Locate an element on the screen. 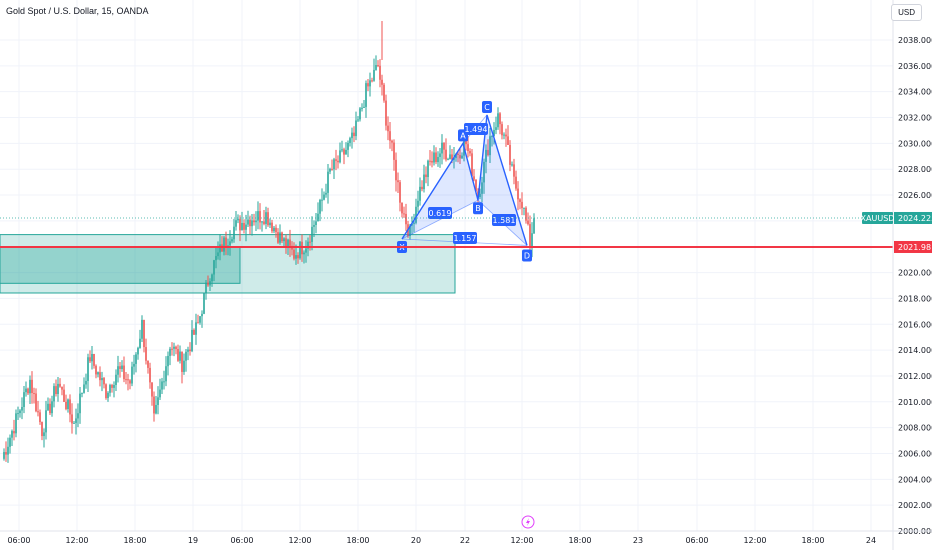  time-tick-label: 18:00 is located at coordinates (579, 540).